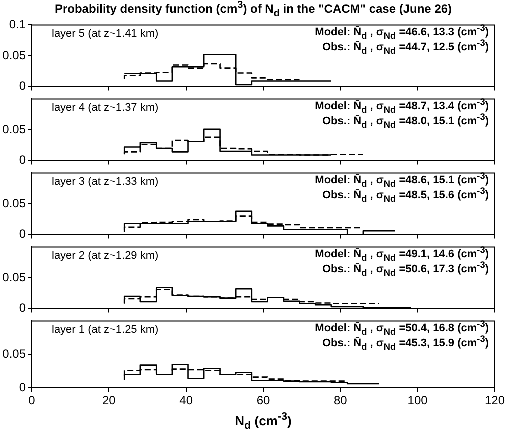 The image size is (507, 436). What do you see at coordinates (105, 330) in the screenshot?
I see `annotation: layer 1 (at z~1.25 km)` at bounding box center [105, 330].